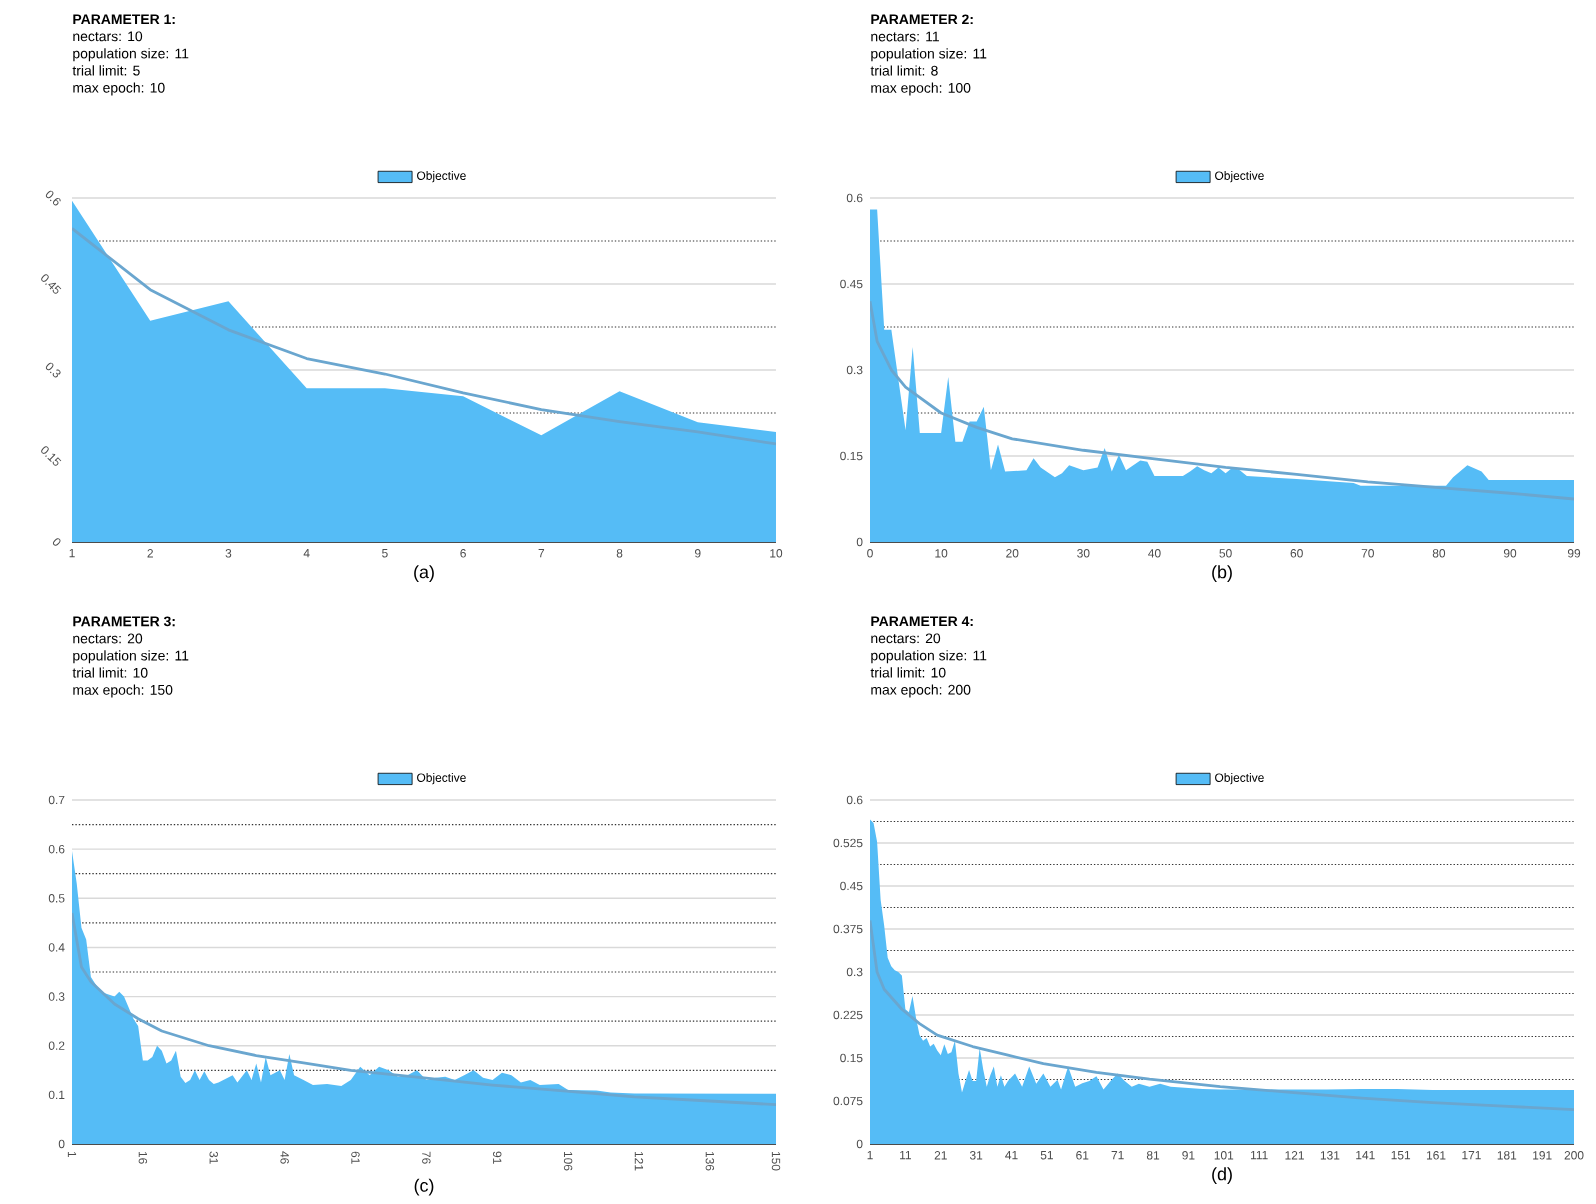 Image resolution: width=1596 pixels, height=1204 pixels. What do you see at coordinates (424, 573) in the screenshot?
I see `x-axis-title: (a)` at bounding box center [424, 573].